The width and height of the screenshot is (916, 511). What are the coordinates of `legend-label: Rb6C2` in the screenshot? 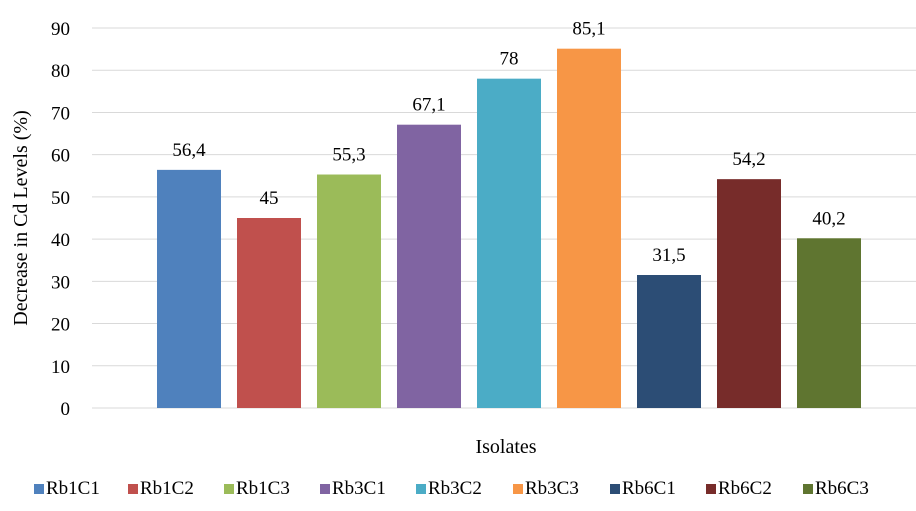 It's located at (745, 488).